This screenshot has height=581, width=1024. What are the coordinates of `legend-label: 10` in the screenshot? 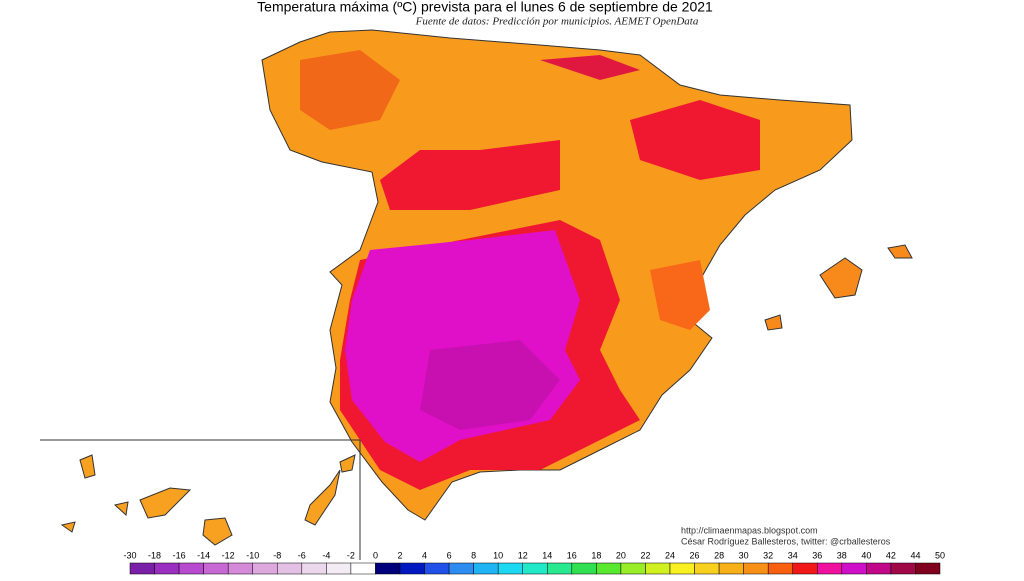 It's located at (498, 555).